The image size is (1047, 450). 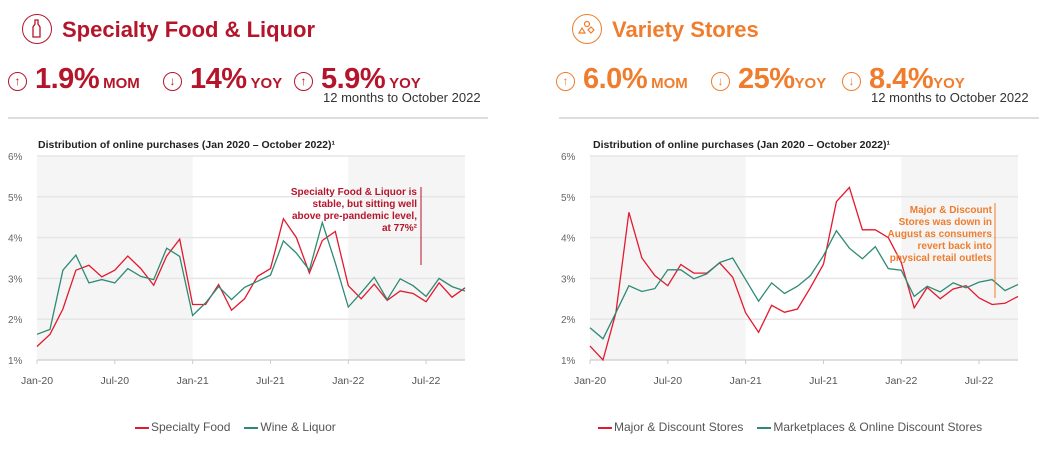 I want to click on stat-value: 25%, so click(x=766, y=79).